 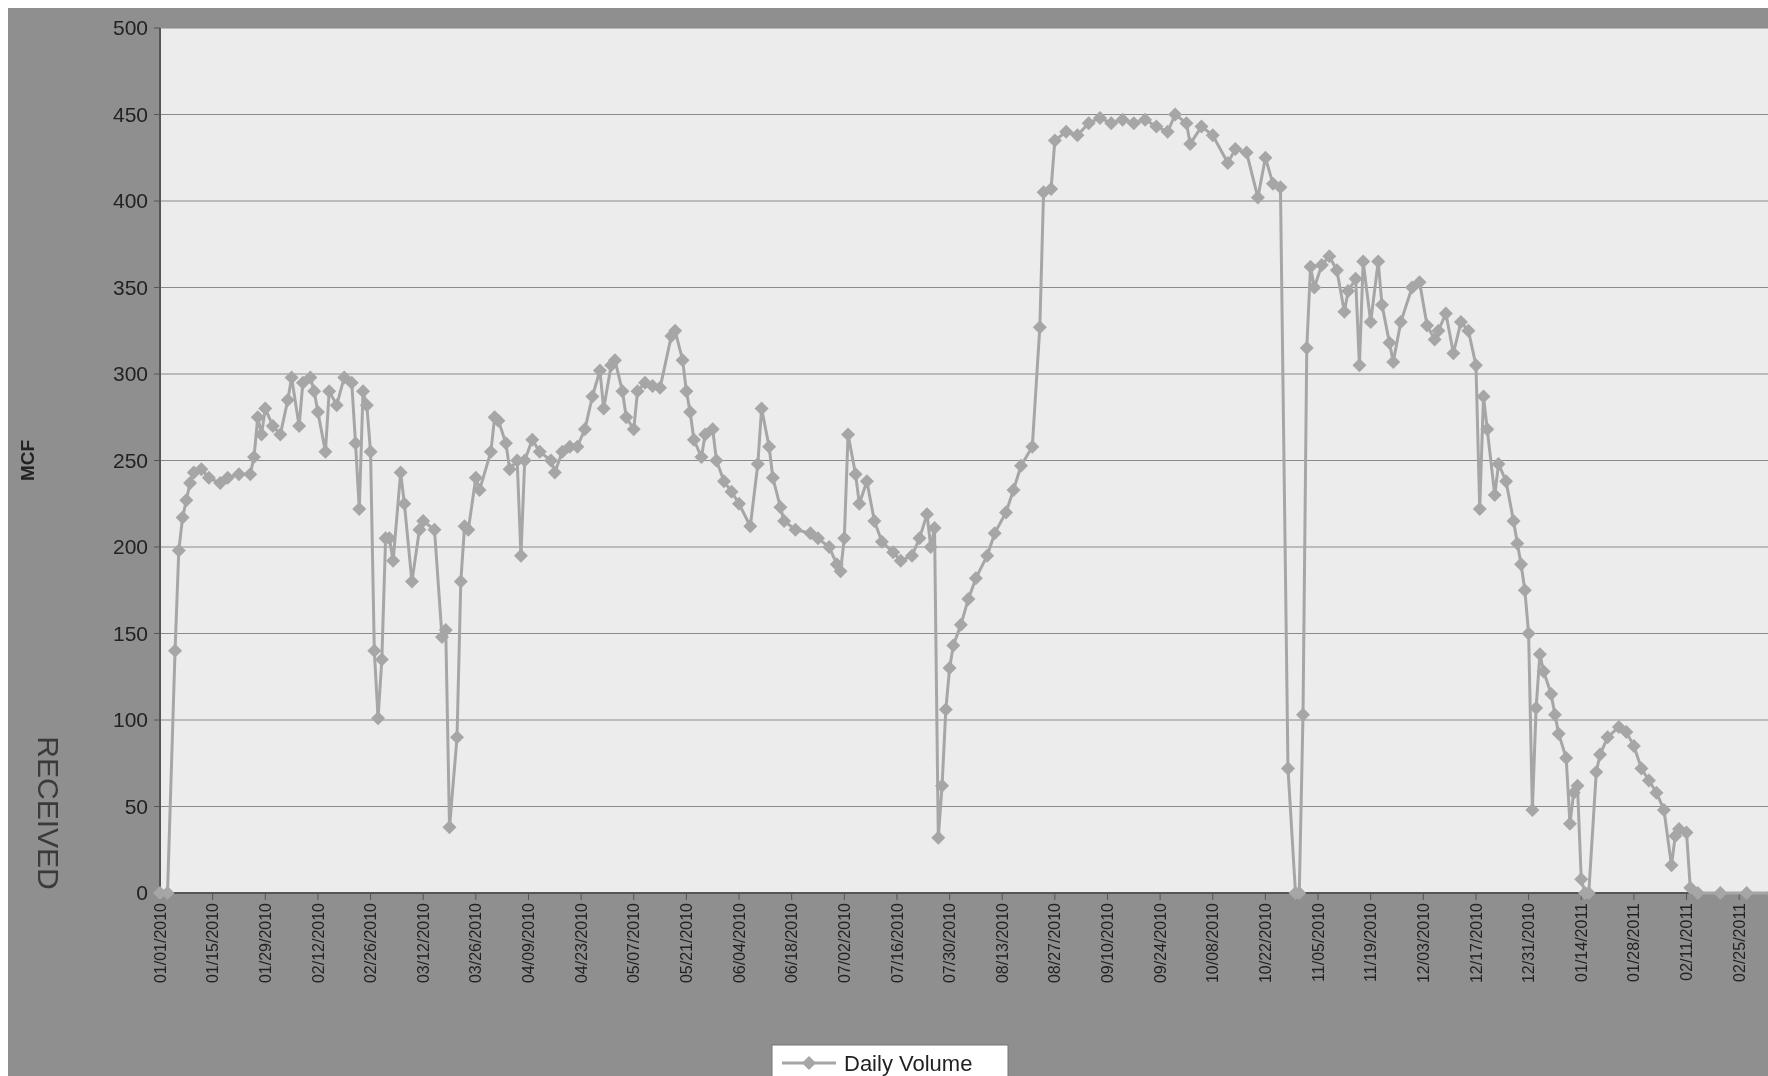 I want to click on y-axis-title: MCF, so click(x=27, y=460).